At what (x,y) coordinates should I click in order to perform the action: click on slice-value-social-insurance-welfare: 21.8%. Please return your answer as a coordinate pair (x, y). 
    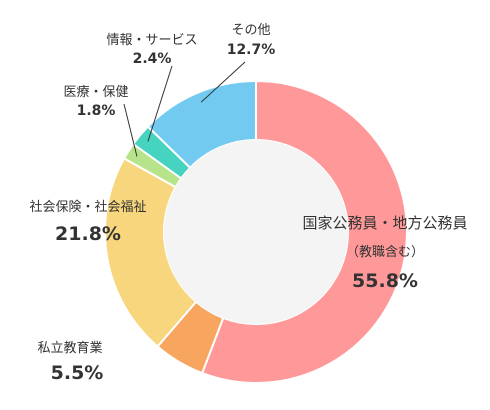
    Looking at the image, I should click on (88, 234).